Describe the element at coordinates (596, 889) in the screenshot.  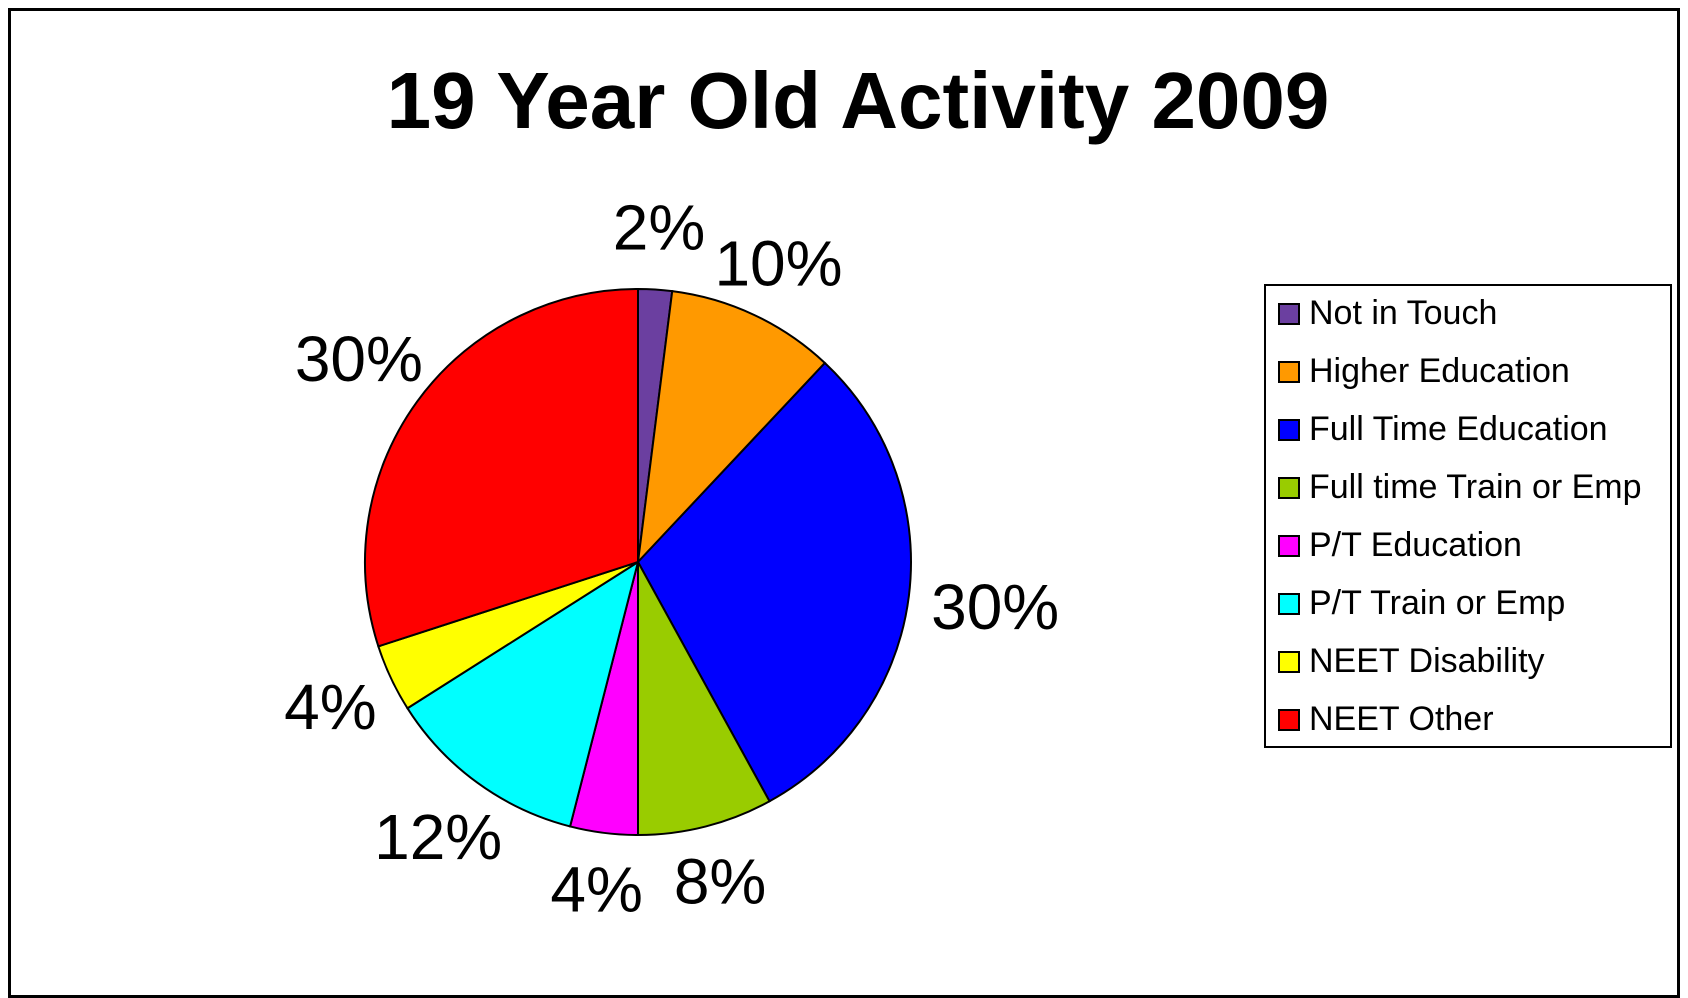
I see `slice-label-p-t-education: 4%` at that location.